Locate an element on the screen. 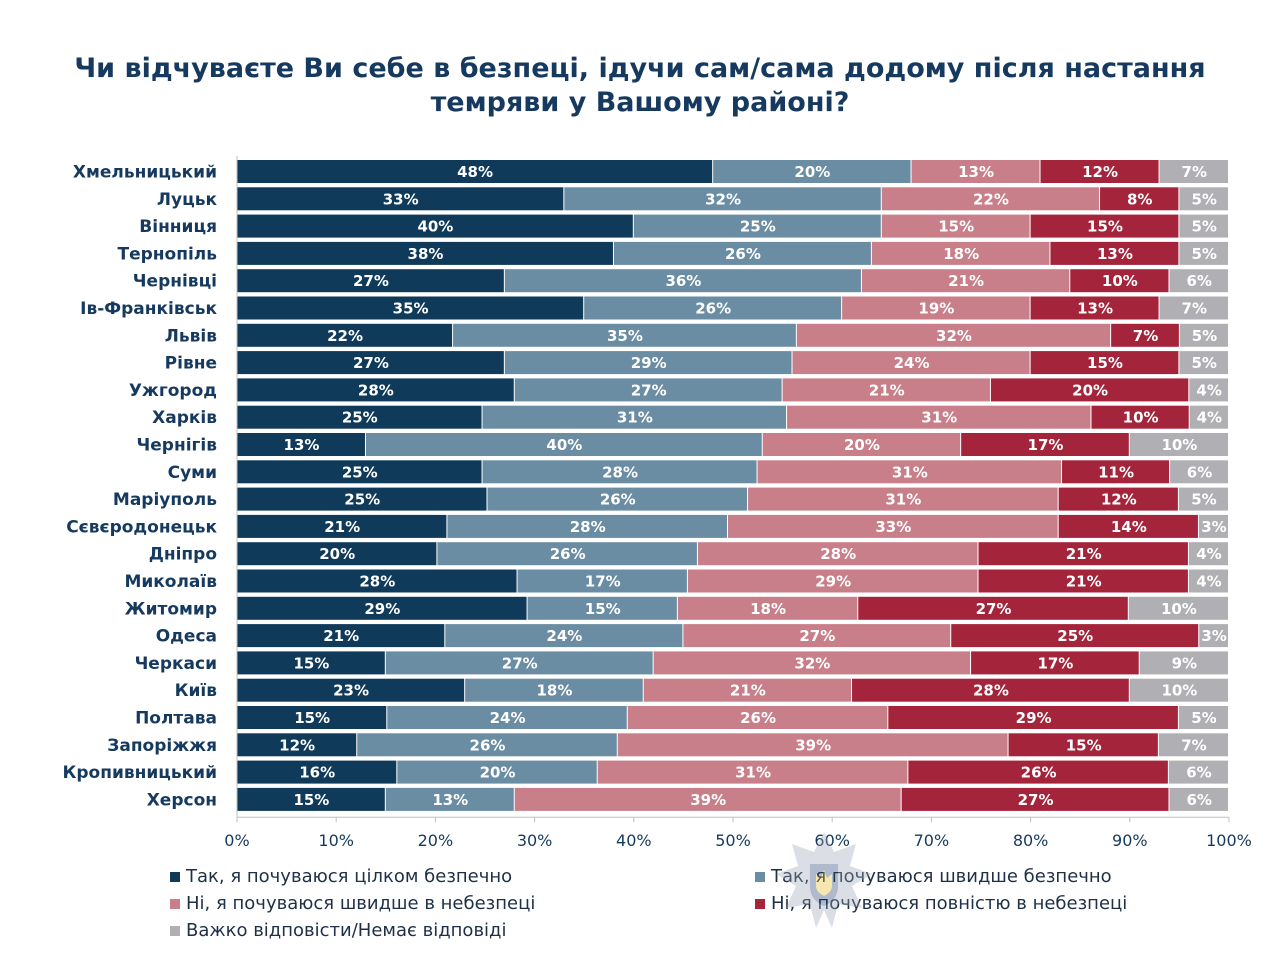  data-label: 9% is located at coordinates (1184, 663).